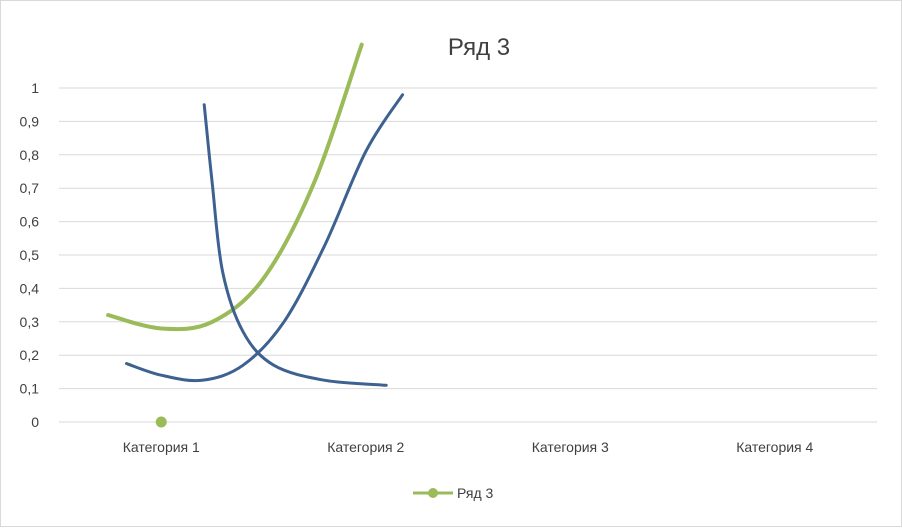  I want to click on y-tick-label: 0,6, so click(30, 222).